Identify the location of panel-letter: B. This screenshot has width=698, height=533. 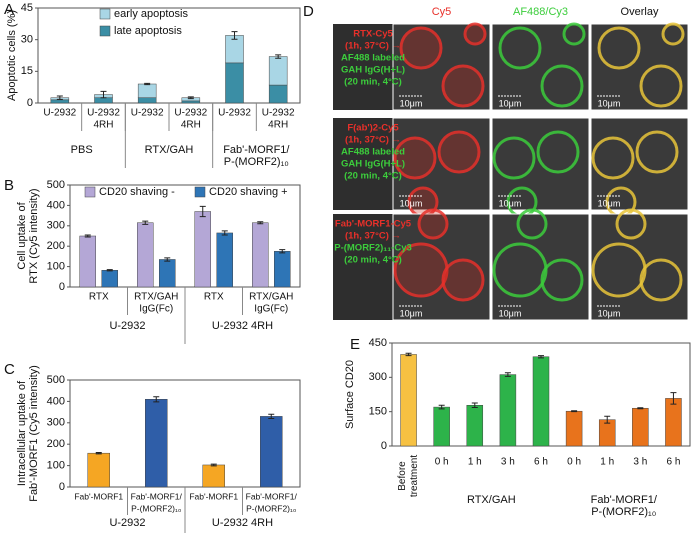
(9, 185).